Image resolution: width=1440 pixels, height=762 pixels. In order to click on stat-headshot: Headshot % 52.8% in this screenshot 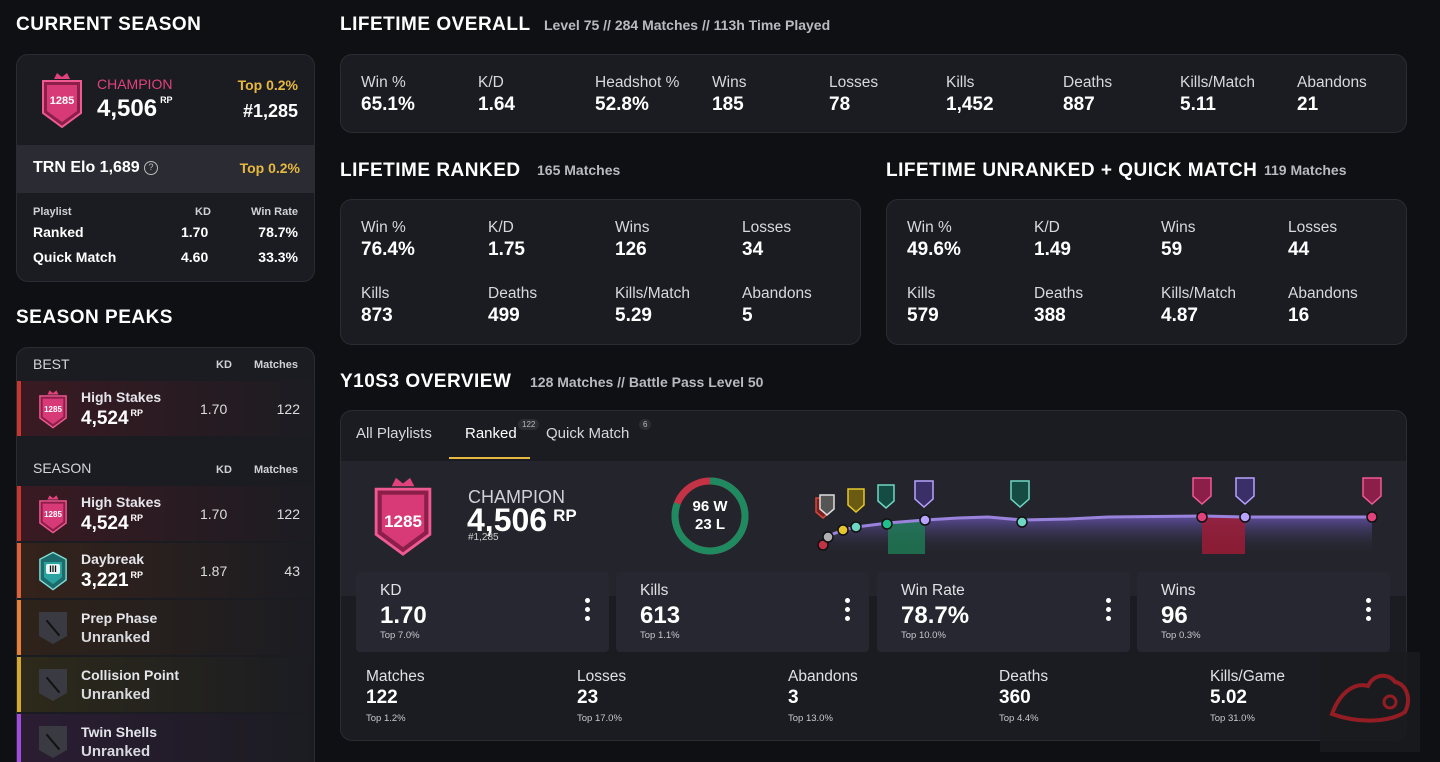, I will do `click(637, 94)`.